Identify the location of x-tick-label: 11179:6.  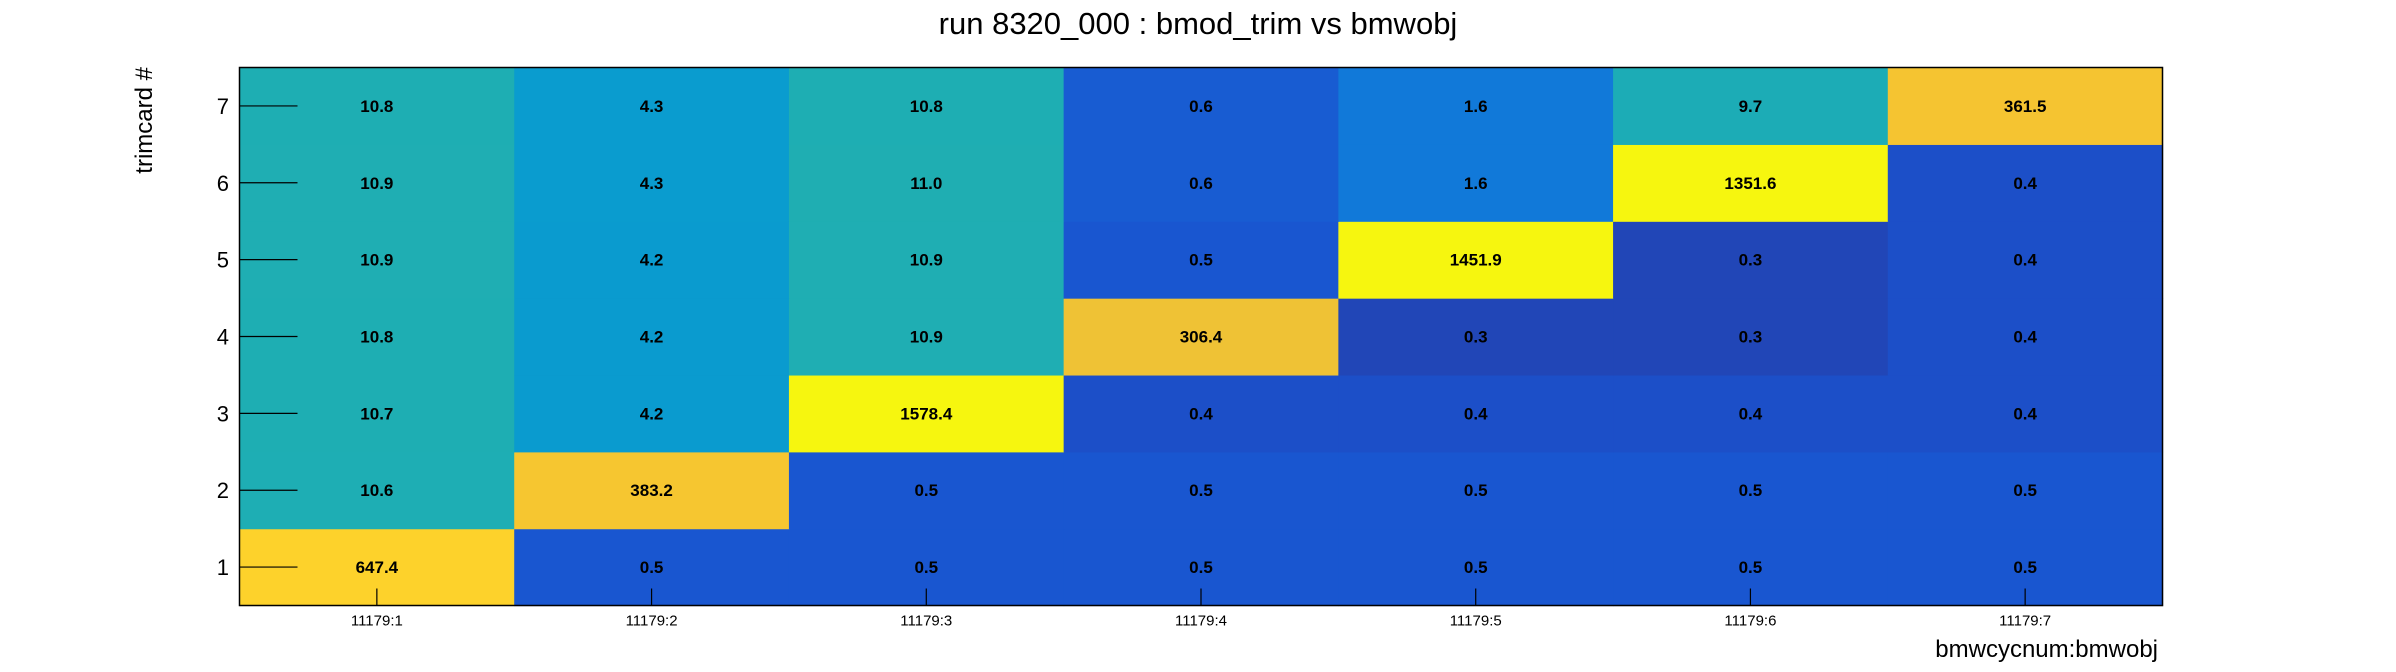
(1750, 621).